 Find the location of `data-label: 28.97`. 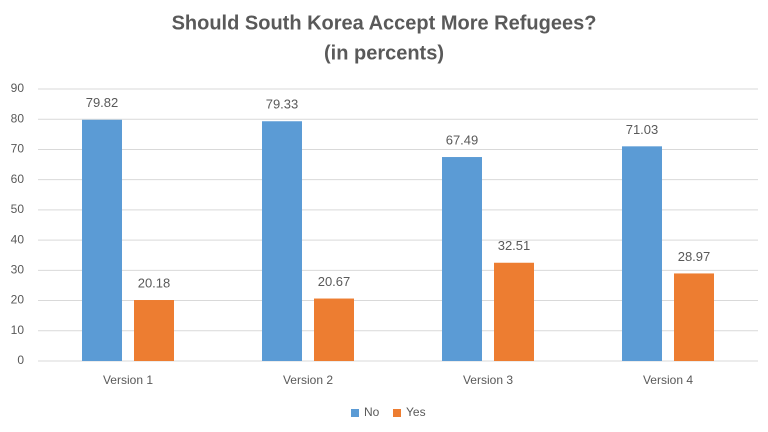

data-label: 28.97 is located at coordinates (694, 256).